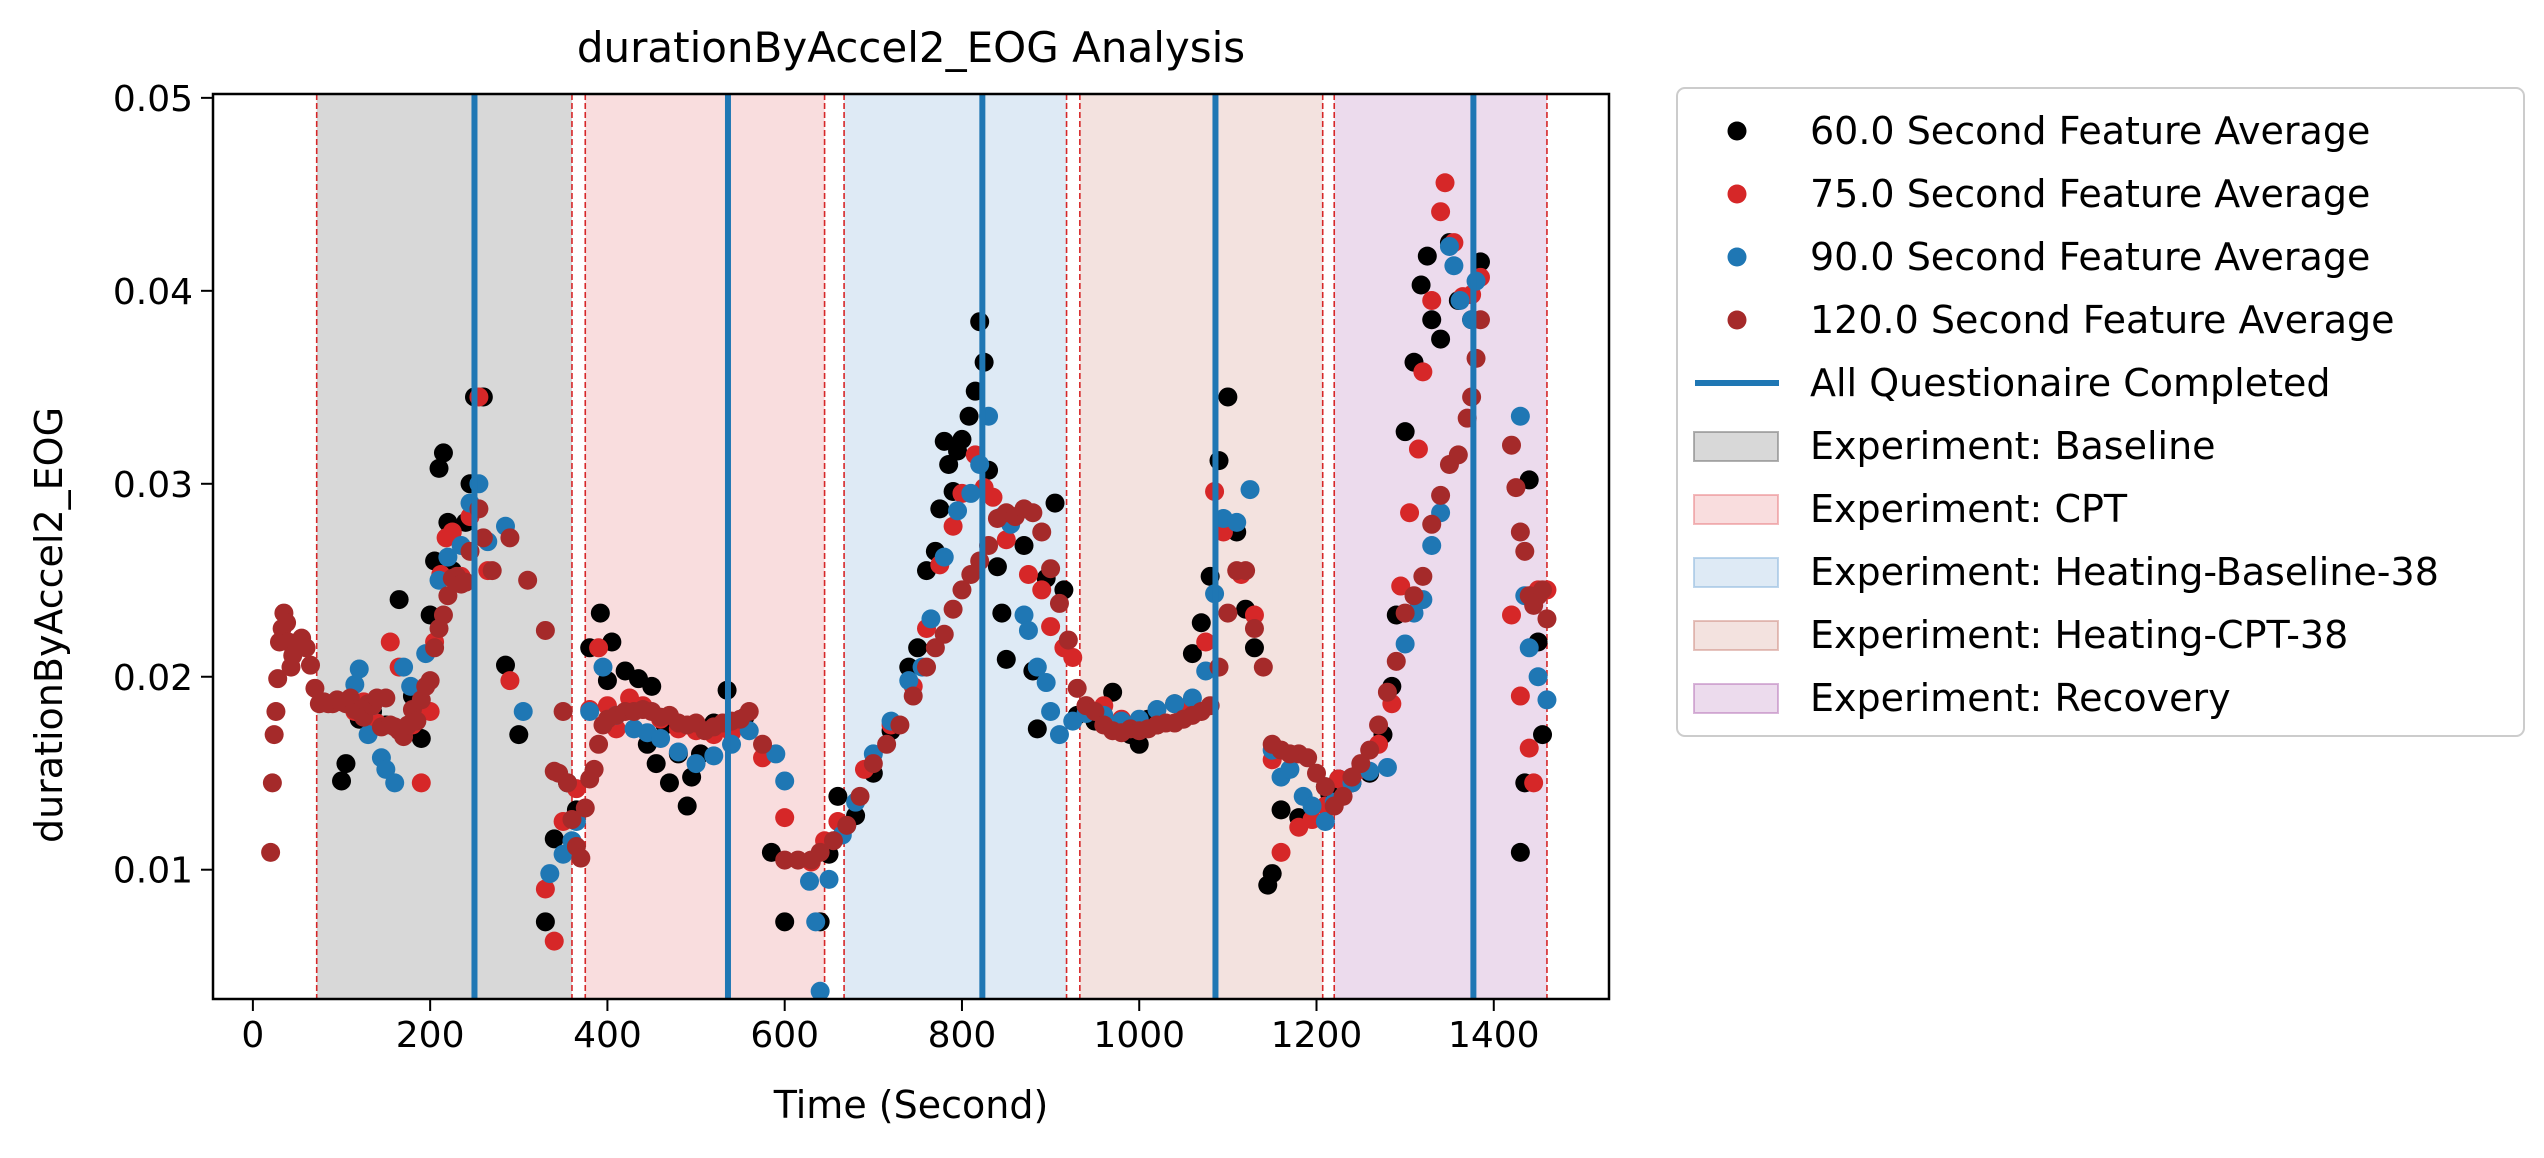 The height and width of the screenshot is (1158, 2544). Describe the element at coordinates (153, 871) in the screenshot. I see `y-tick-label-0: 0.01` at that location.